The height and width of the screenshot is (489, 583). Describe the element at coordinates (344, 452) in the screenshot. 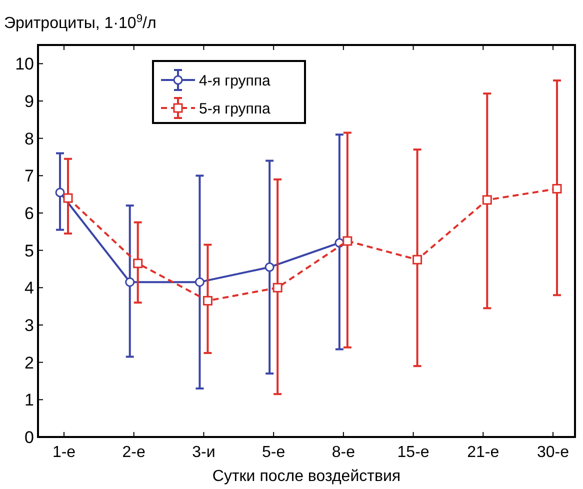

I see `x-tick-label: 8-е` at that location.